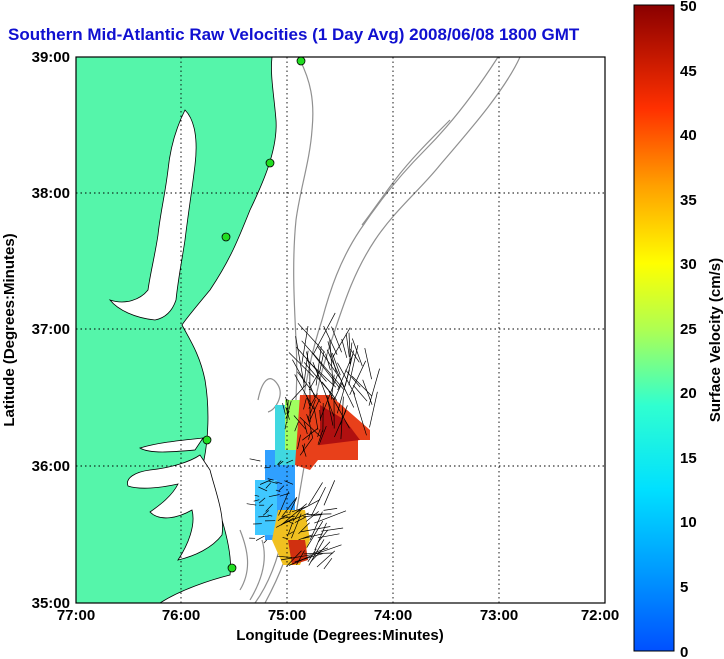  Describe the element at coordinates (684, 651) in the screenshot. I see `colorbar-tick-label: 0` at that location.